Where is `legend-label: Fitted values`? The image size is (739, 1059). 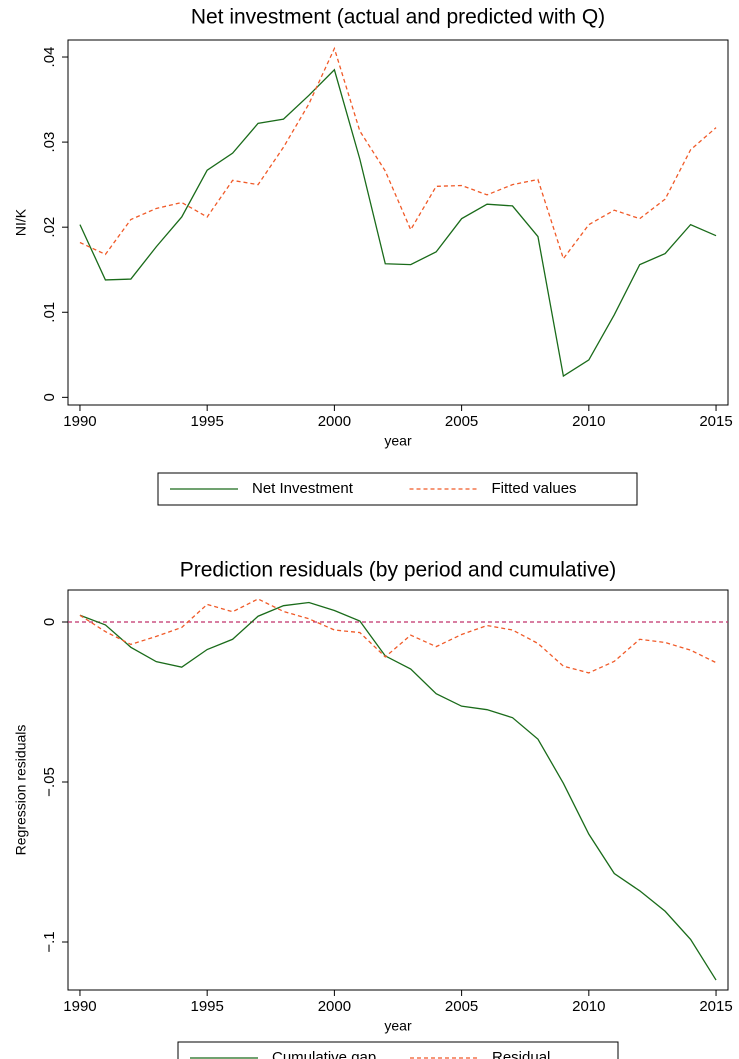
legend-label: Fitted values is located at coordinates (534, 488).